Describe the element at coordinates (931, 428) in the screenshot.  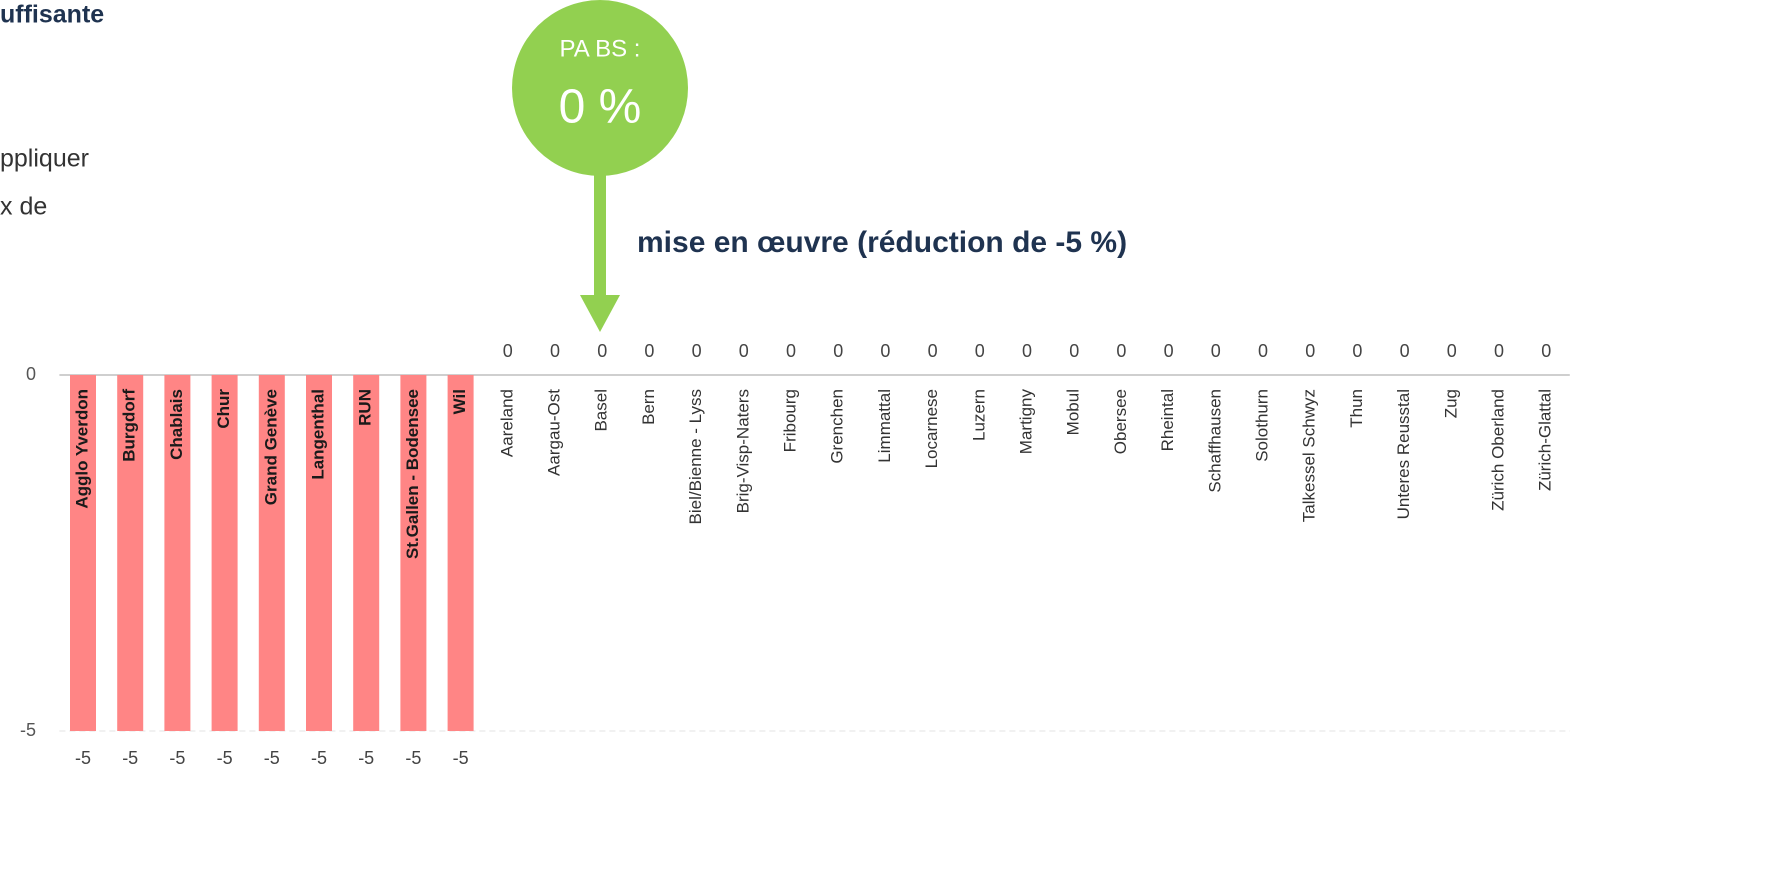
I see `x-tick-label: Locarnese` at that location.